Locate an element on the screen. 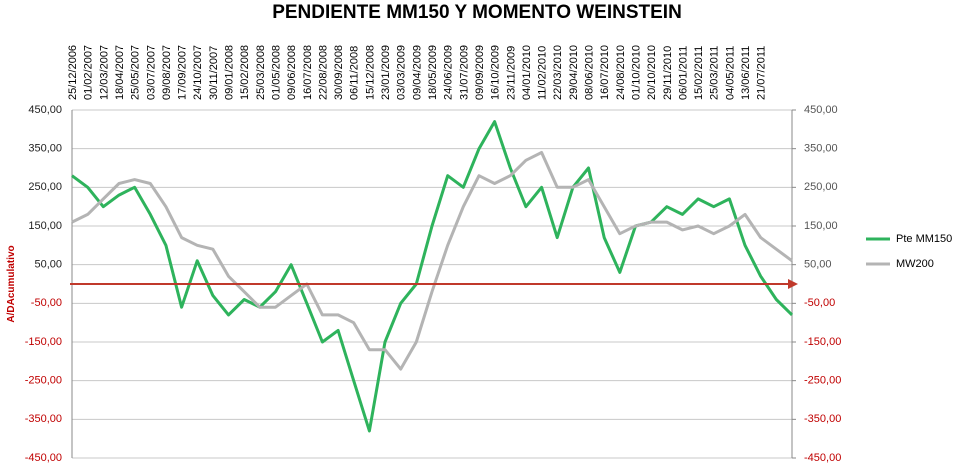 This screenshot has height=469, width=974. x-tick-label: 22/03/2010 is located at coordinates (558, 72).